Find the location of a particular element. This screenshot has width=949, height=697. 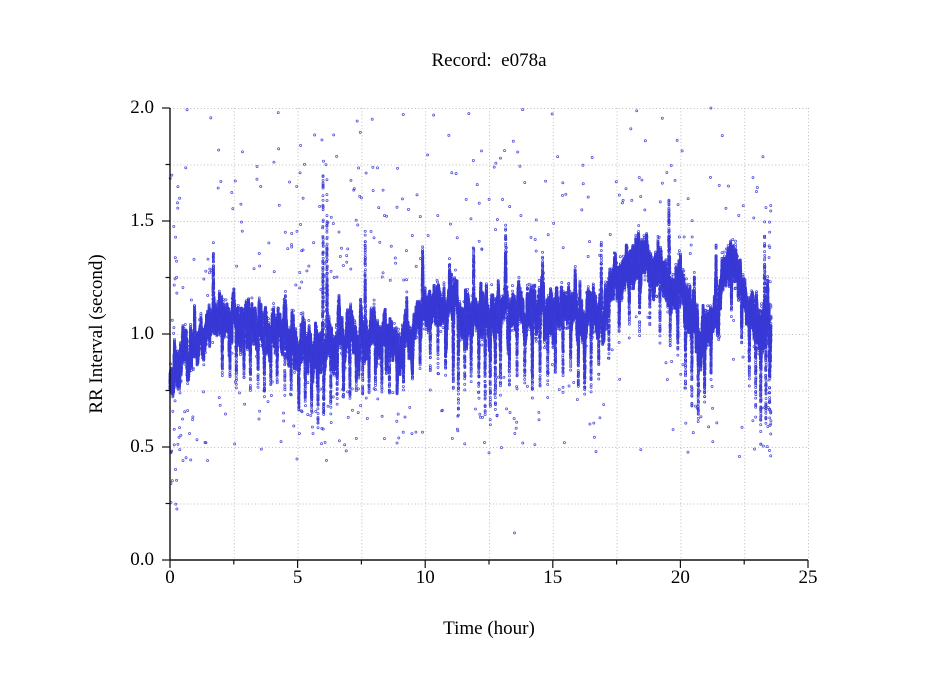

y-tick-label: 1.0 is located at coordinates (142, 333).